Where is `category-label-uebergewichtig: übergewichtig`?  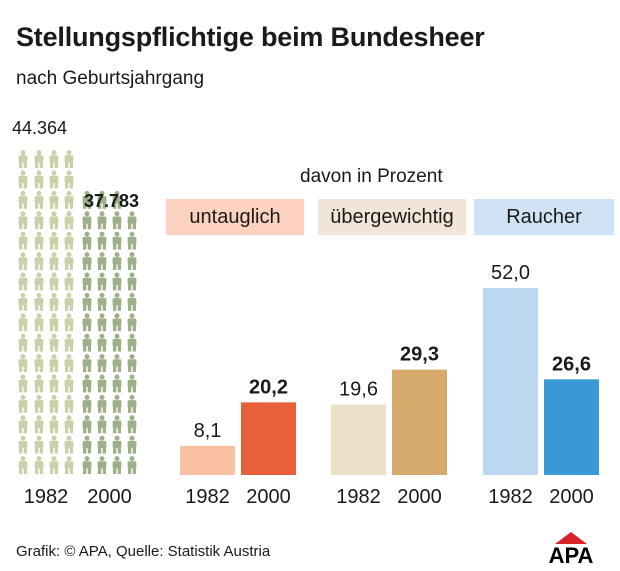
category-label-uebergewichtig: übergewichtig is located at coordinates (392, 217).